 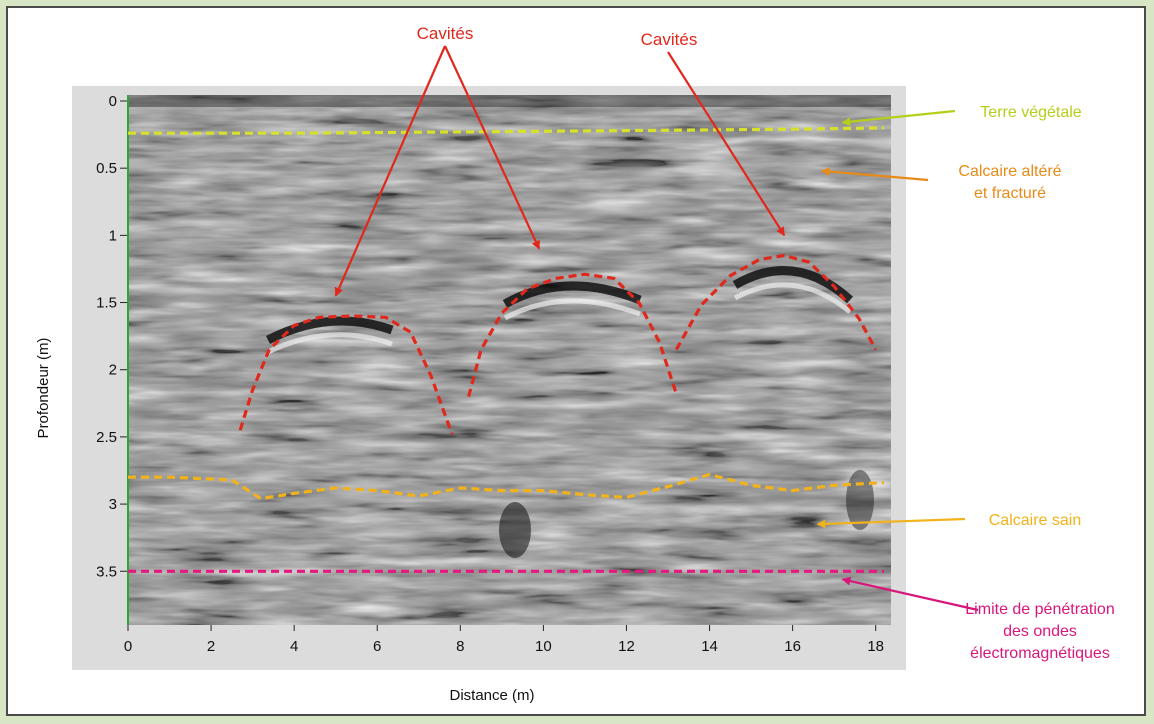 I want to click on electromagnetiques-label: électromagnétiques, so click(x=1040, y=653).